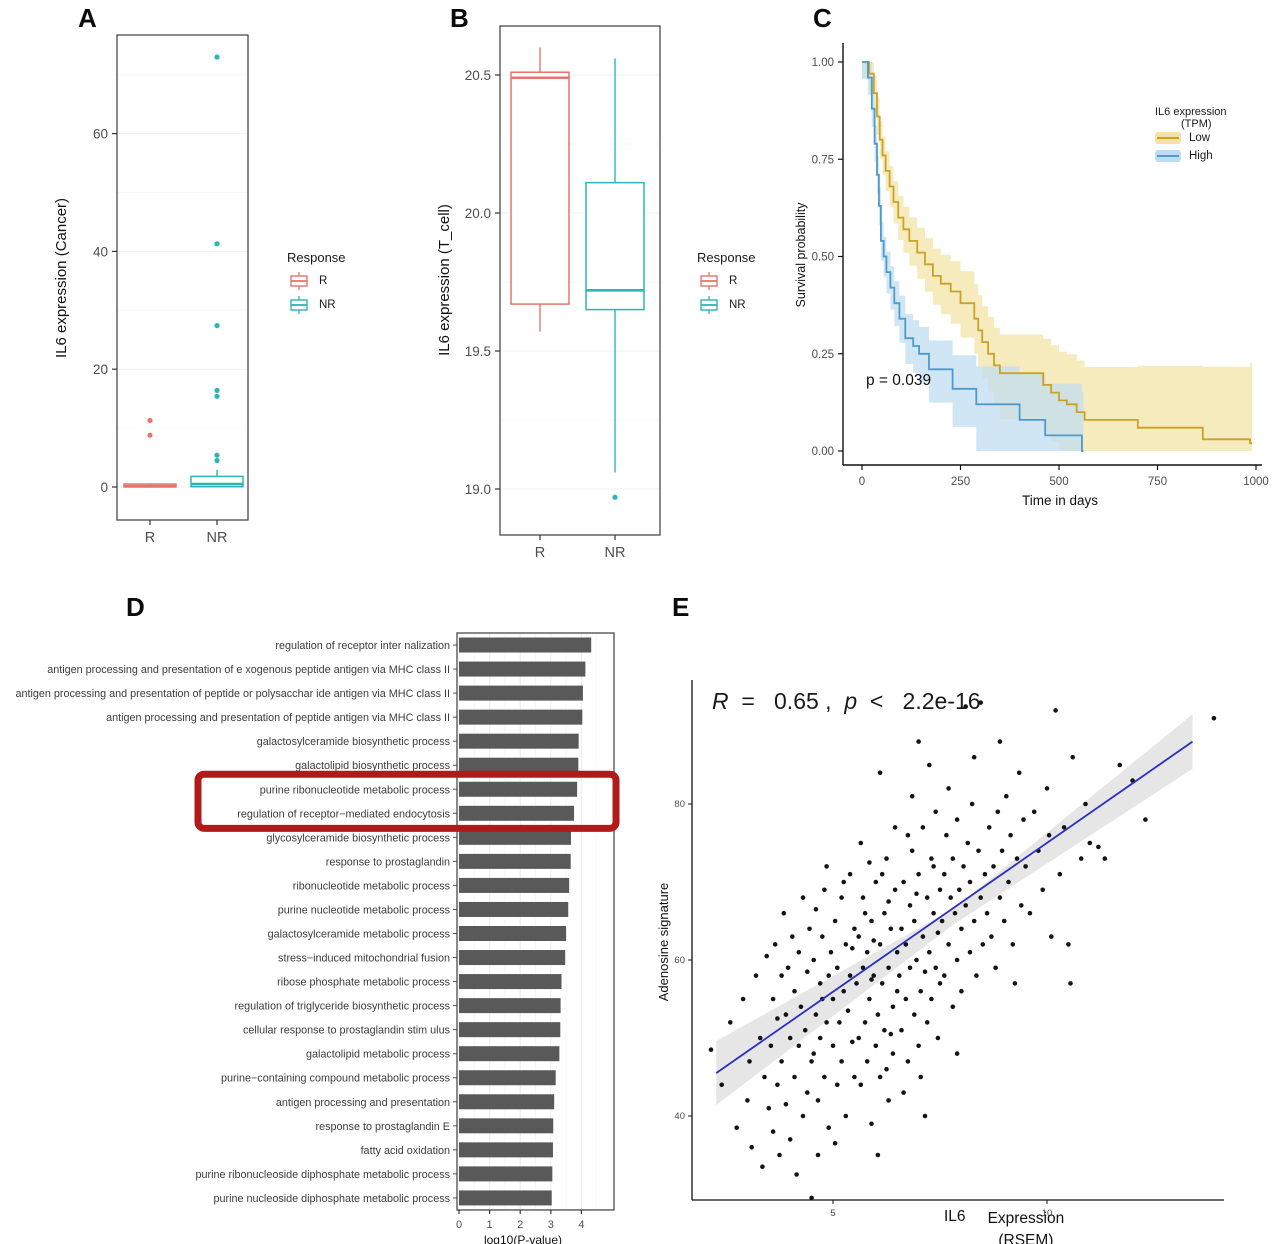 The image size is (1280, 1244). What do you see at coordinates (822, 18) in the screenshot?
I see `panel-label-c: C` at bounding box center [822, 18].